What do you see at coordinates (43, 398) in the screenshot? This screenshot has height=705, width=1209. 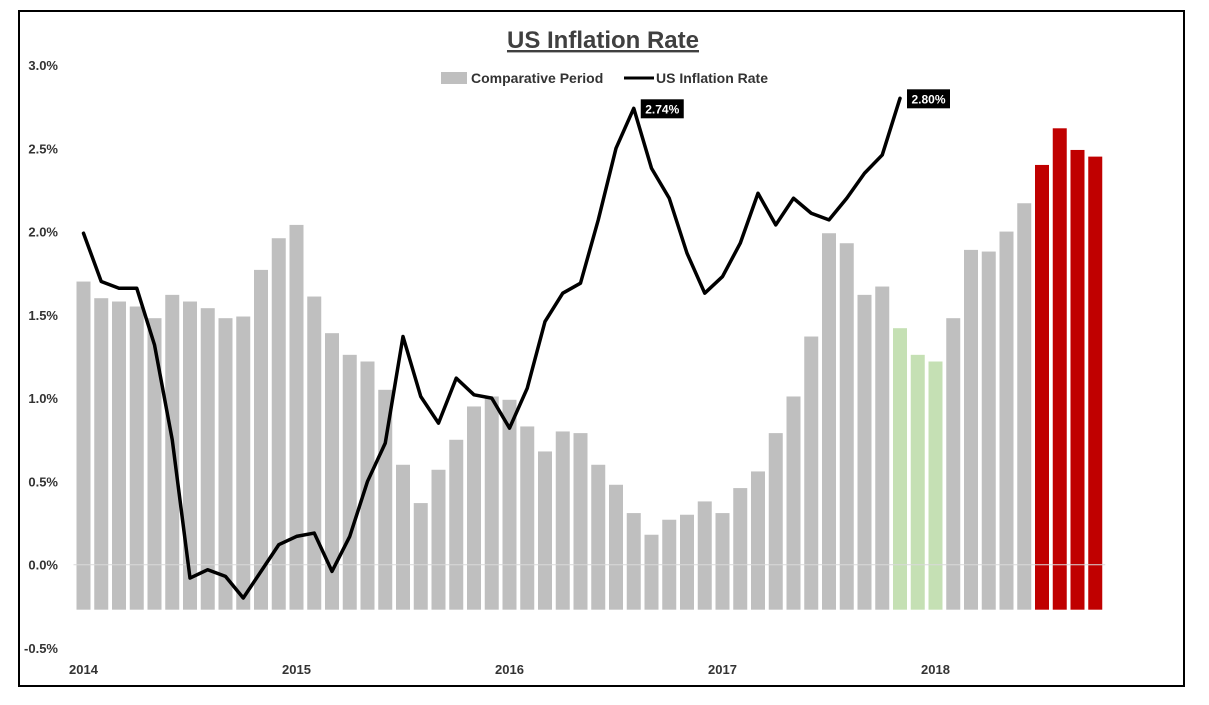 I see `y-tick-label: 1.0%` at bounding box center [43, 398].